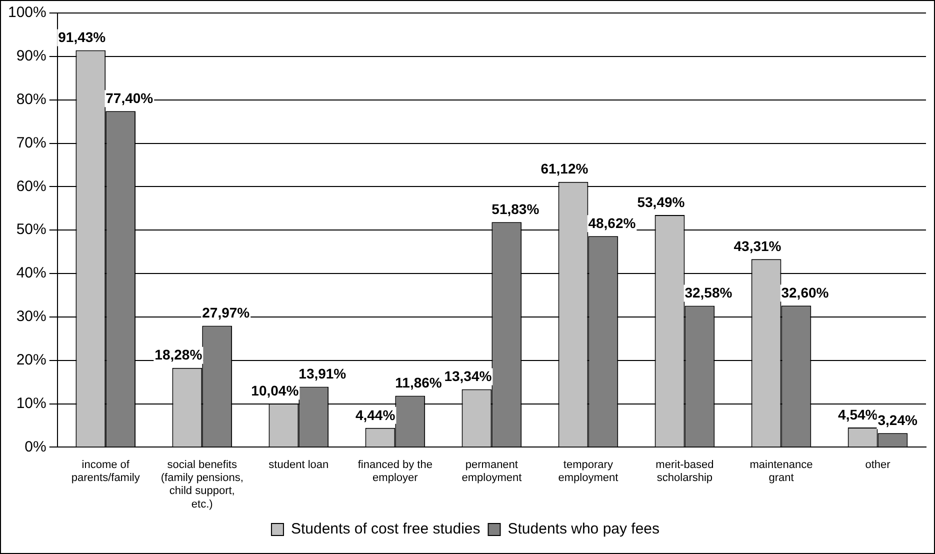  What do you see at coordinates (35, 447) in the screenshot?
I see `y-tick-label: 0%` at bounding box center [35, 447].